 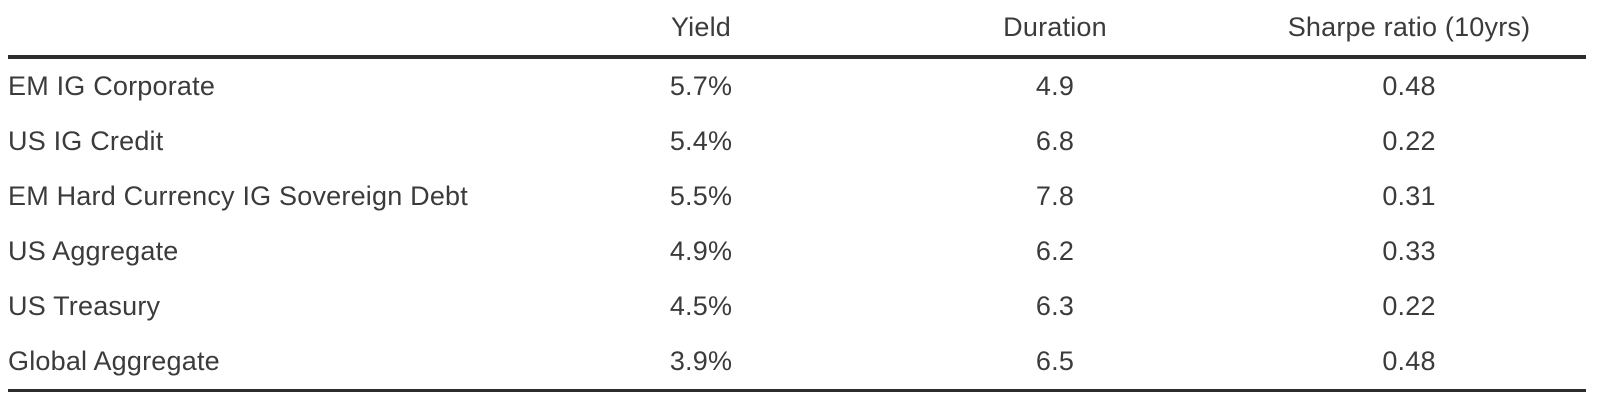 What do you see at coordinates (1055, 29) in the screenshot?
I see `header-duration: Duration` at bounding box center [1055, 29].